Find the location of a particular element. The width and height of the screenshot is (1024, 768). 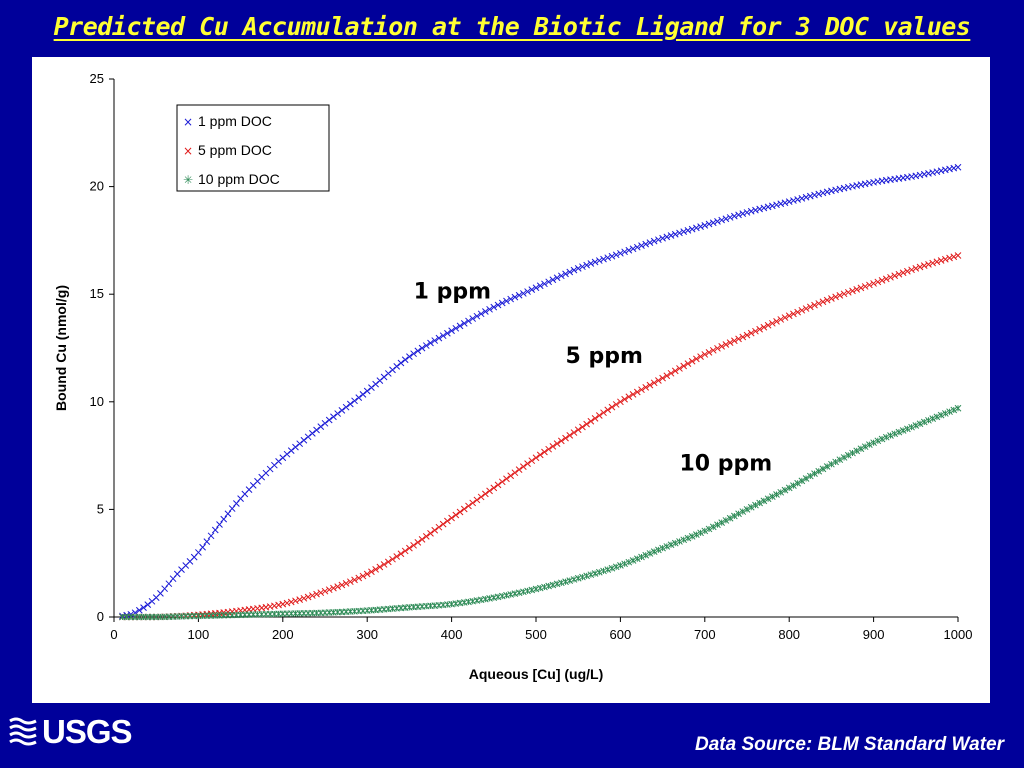

x-tick-label: 700 is located at coordinates (705, 634).